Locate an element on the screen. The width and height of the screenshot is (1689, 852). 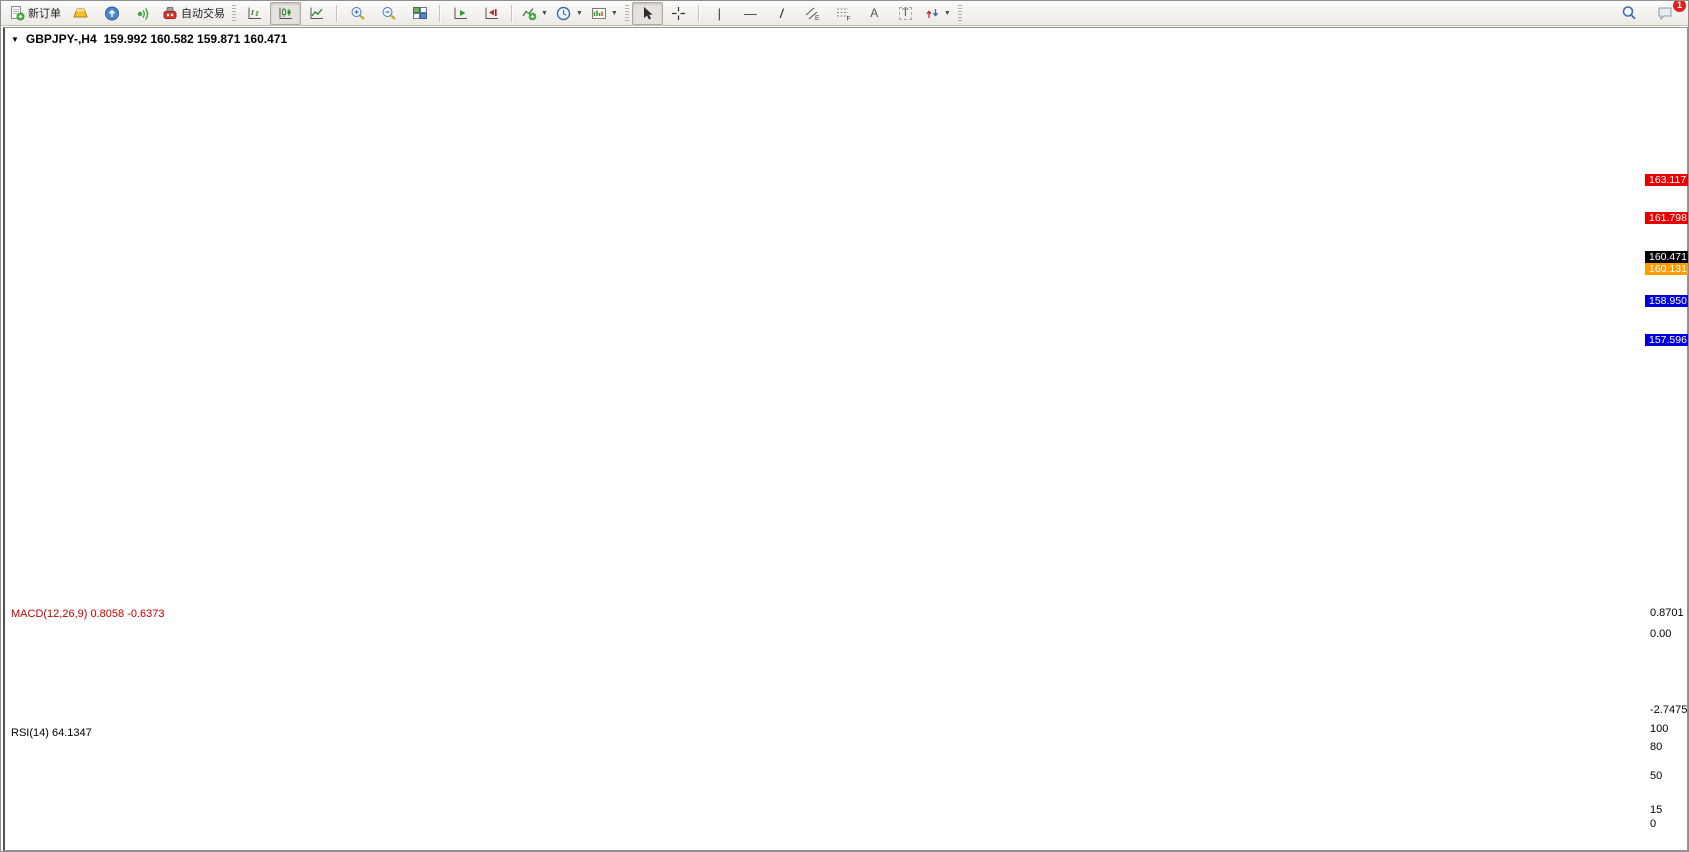
notification-badge: 1 is located at coordinates (1679, 6).